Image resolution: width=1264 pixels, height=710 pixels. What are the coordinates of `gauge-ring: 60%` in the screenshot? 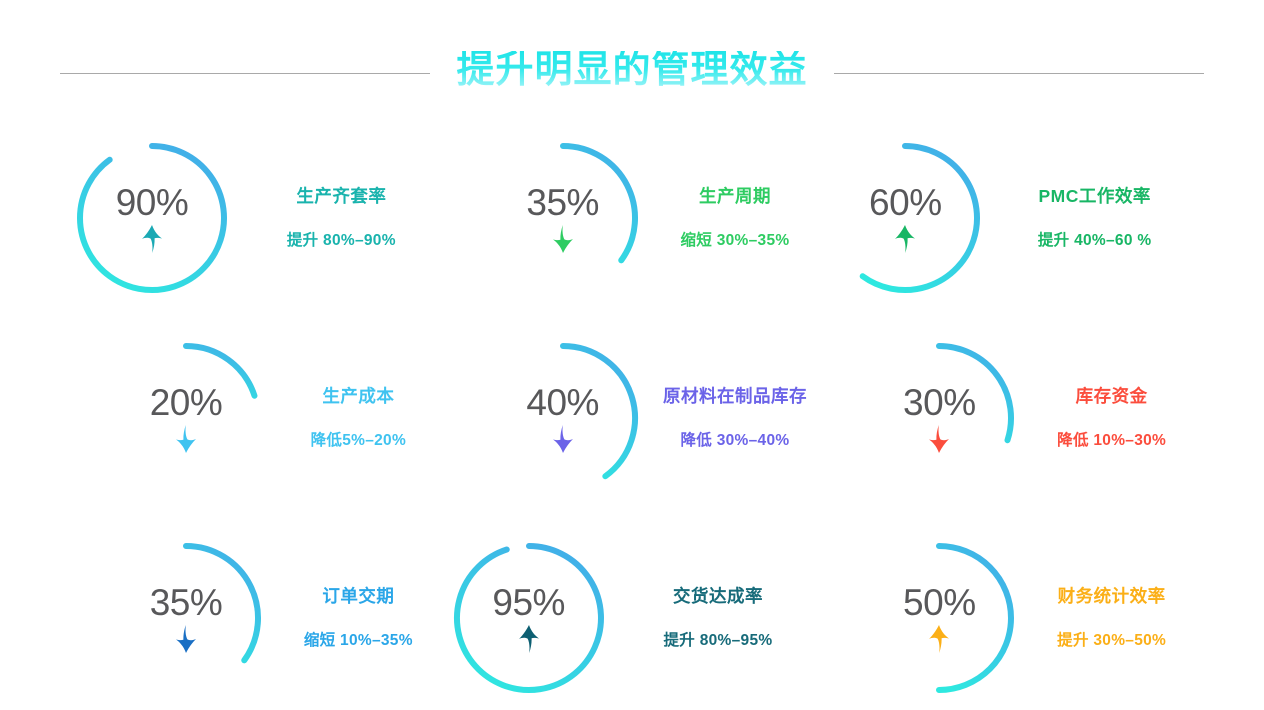 It's located at (905, 218).